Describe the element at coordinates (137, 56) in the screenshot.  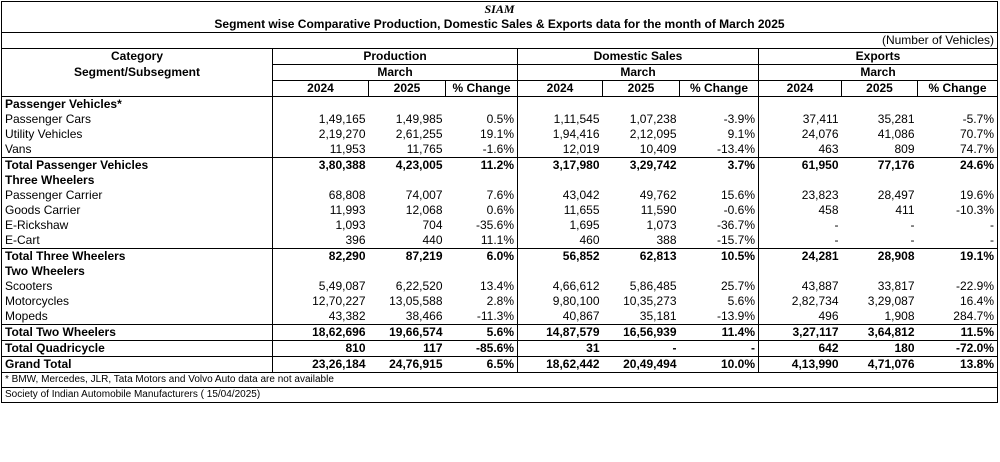
I see `category-header: Category` at that location.